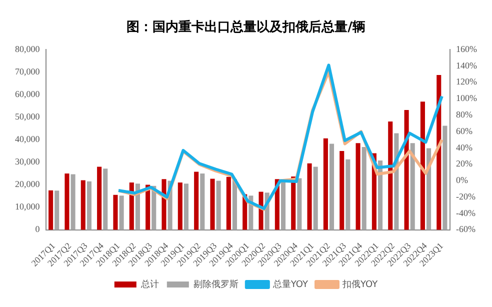  I want to click on y2-tick-label: 120%, so click(467, 81).